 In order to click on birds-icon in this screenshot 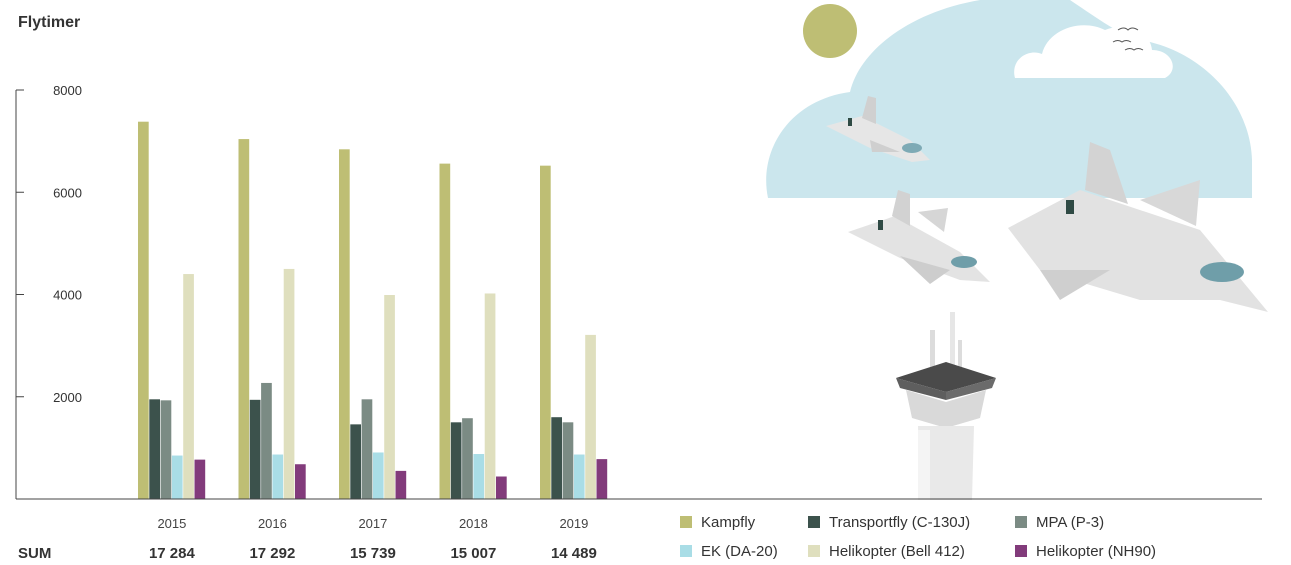, I will do `click(1128, 39)`.